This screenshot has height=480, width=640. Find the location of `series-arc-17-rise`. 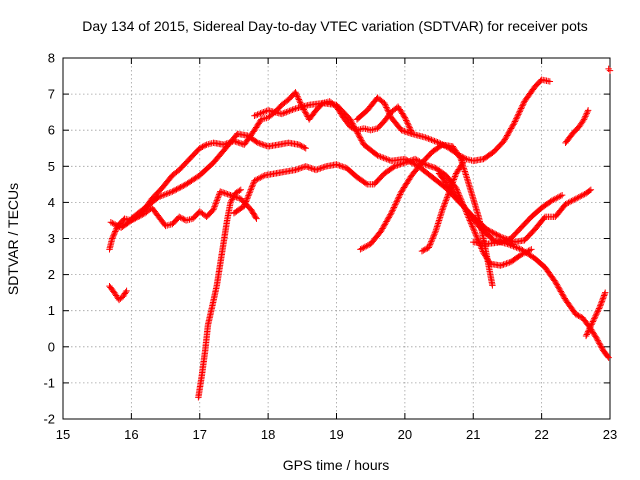

series-arc-17-rise is located at coordinates (219, 293).